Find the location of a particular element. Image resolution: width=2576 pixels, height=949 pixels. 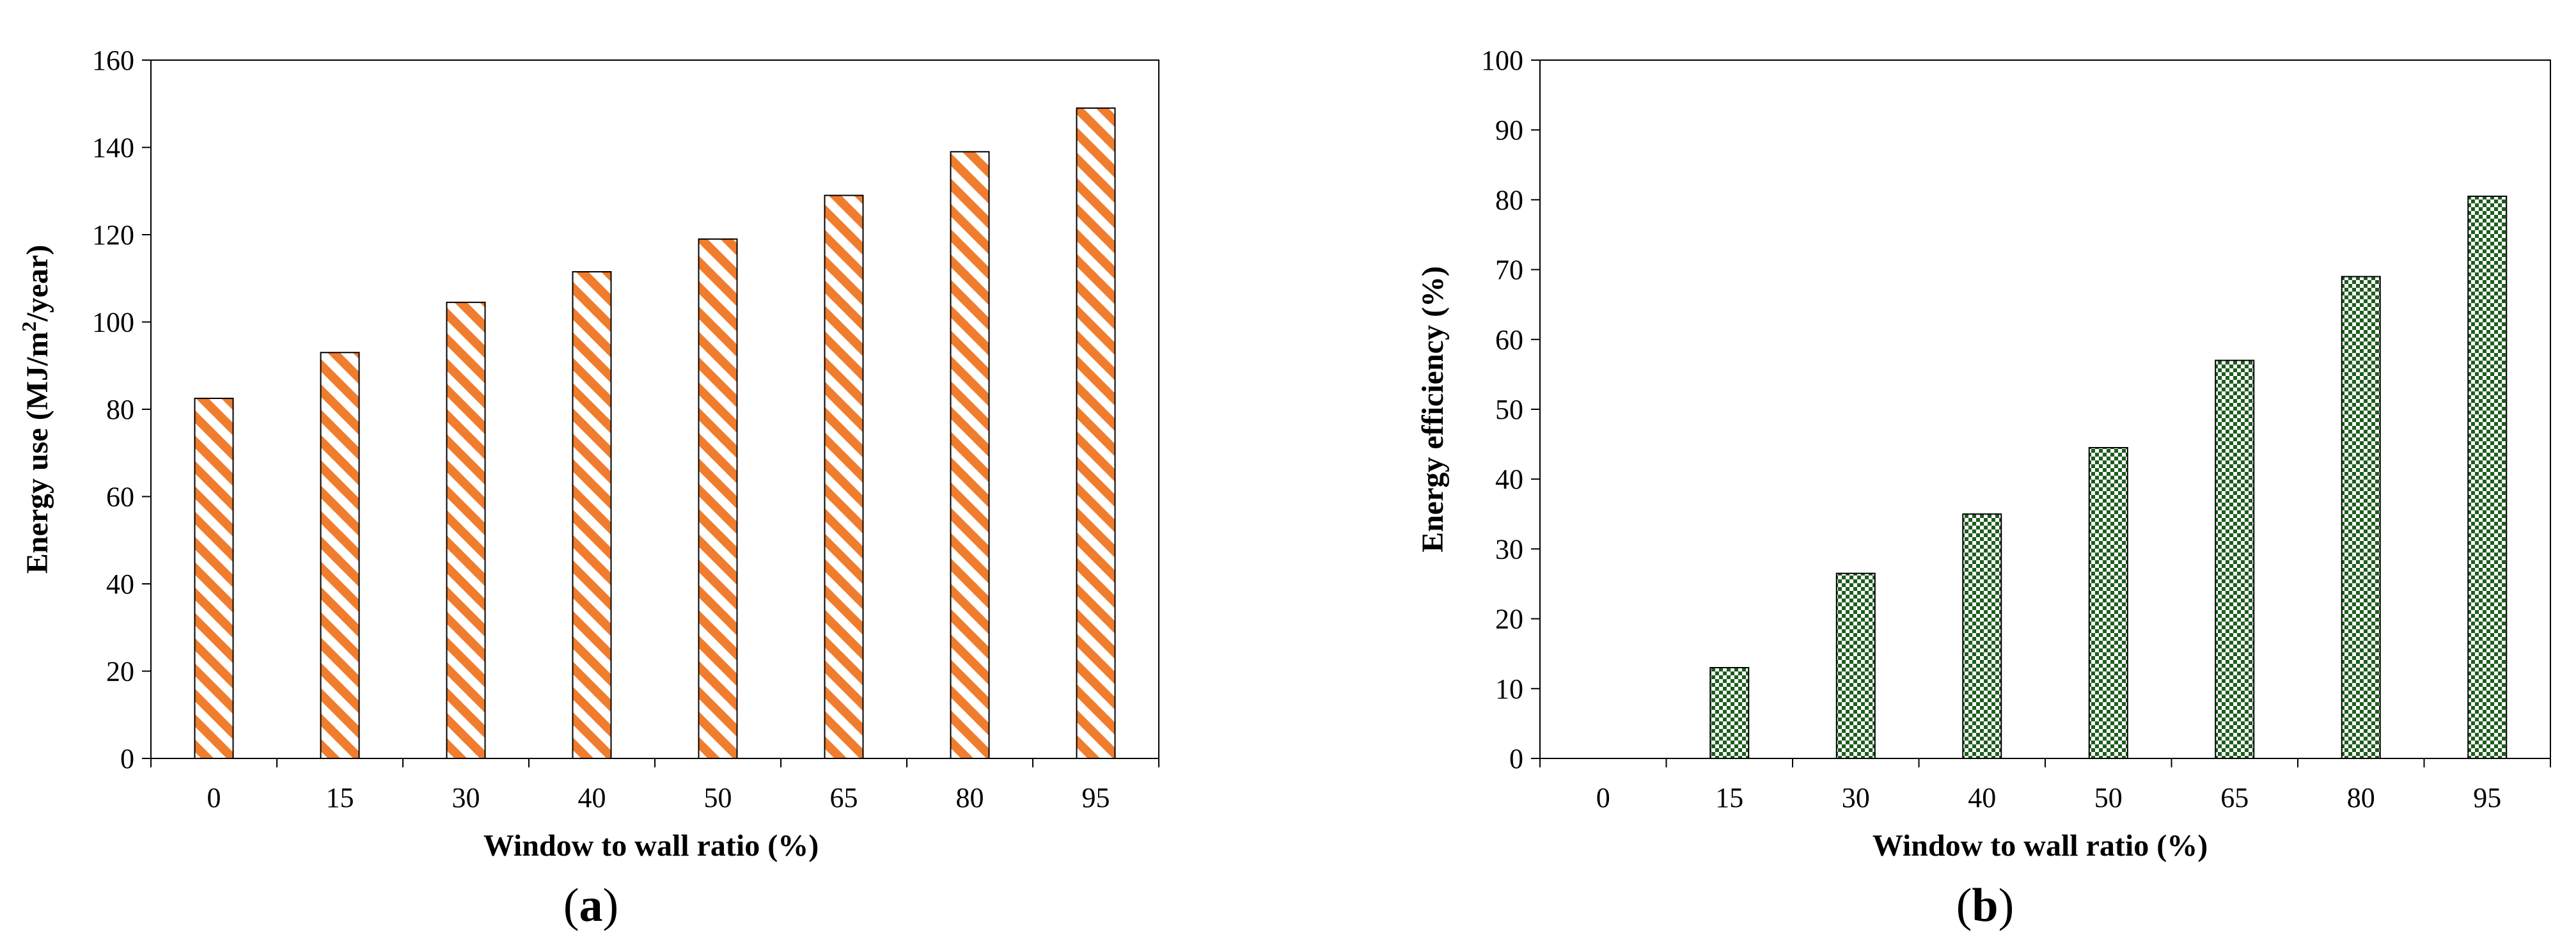

x-axis-title-a: Window to wall ratio (%) is located at coordinates (651, 846).